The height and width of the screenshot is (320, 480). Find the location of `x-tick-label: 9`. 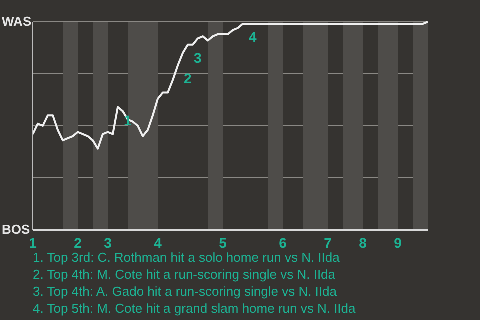

x-tick-label: 9 is located at coordinates (398, 242).